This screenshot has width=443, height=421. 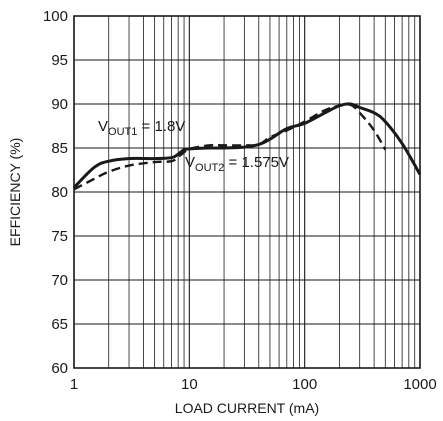 I want to click on y-axis-label: EFFICIENCY (%), so click(x=15, y=192).